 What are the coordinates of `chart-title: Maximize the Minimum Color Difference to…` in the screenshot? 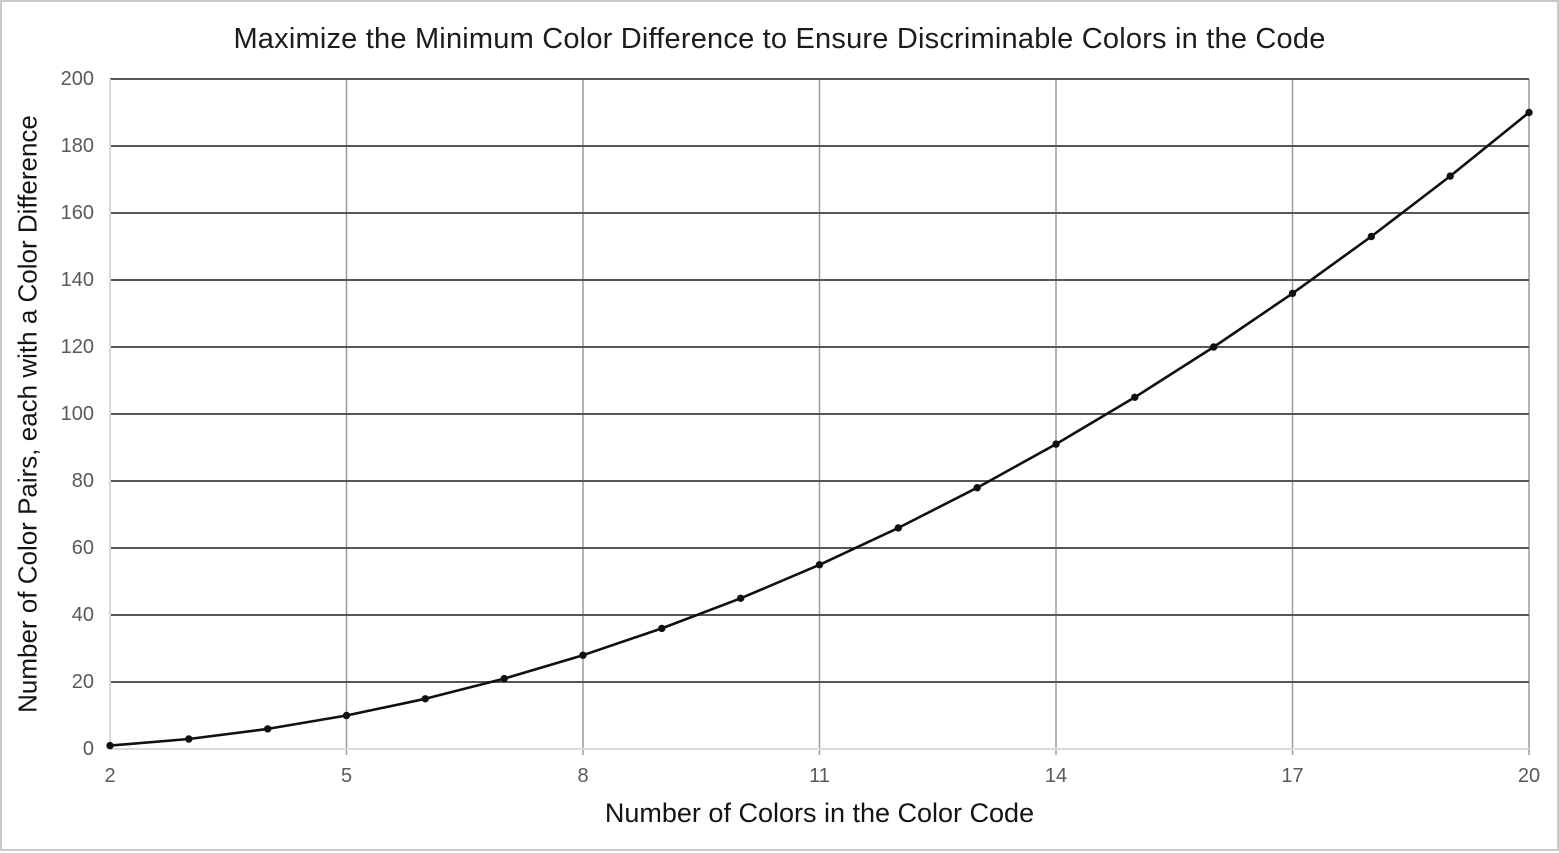 It's located at (779, 39).